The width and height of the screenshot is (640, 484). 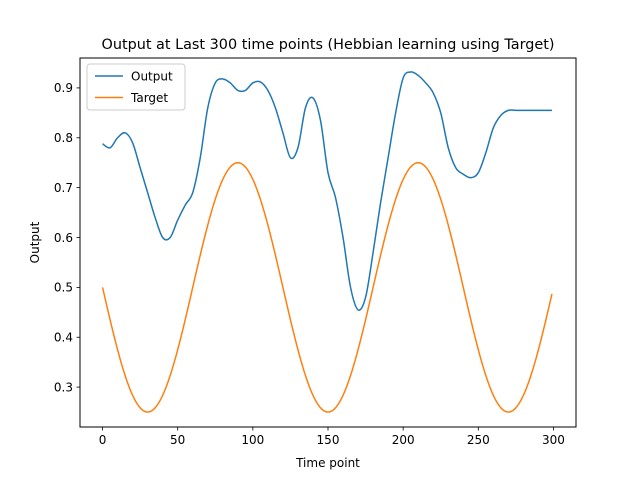 I want to click on y-tick-label: 0.8, so click(x=63, y=138).